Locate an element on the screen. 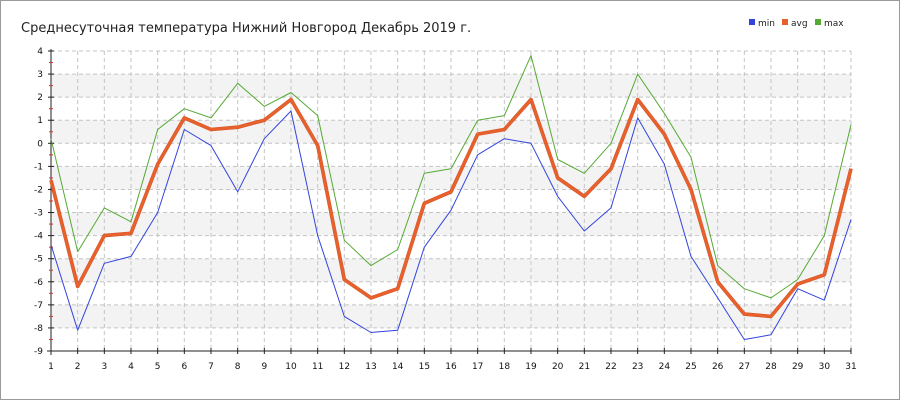 This screenshot has width=900, height=401. x-tick-label: 6 is located at coordinates (184, 367).